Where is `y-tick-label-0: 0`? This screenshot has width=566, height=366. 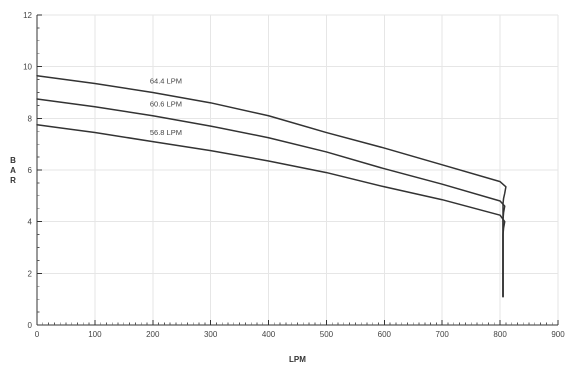 y-tick-label-0: 0 is located at coordinates (30, 325).